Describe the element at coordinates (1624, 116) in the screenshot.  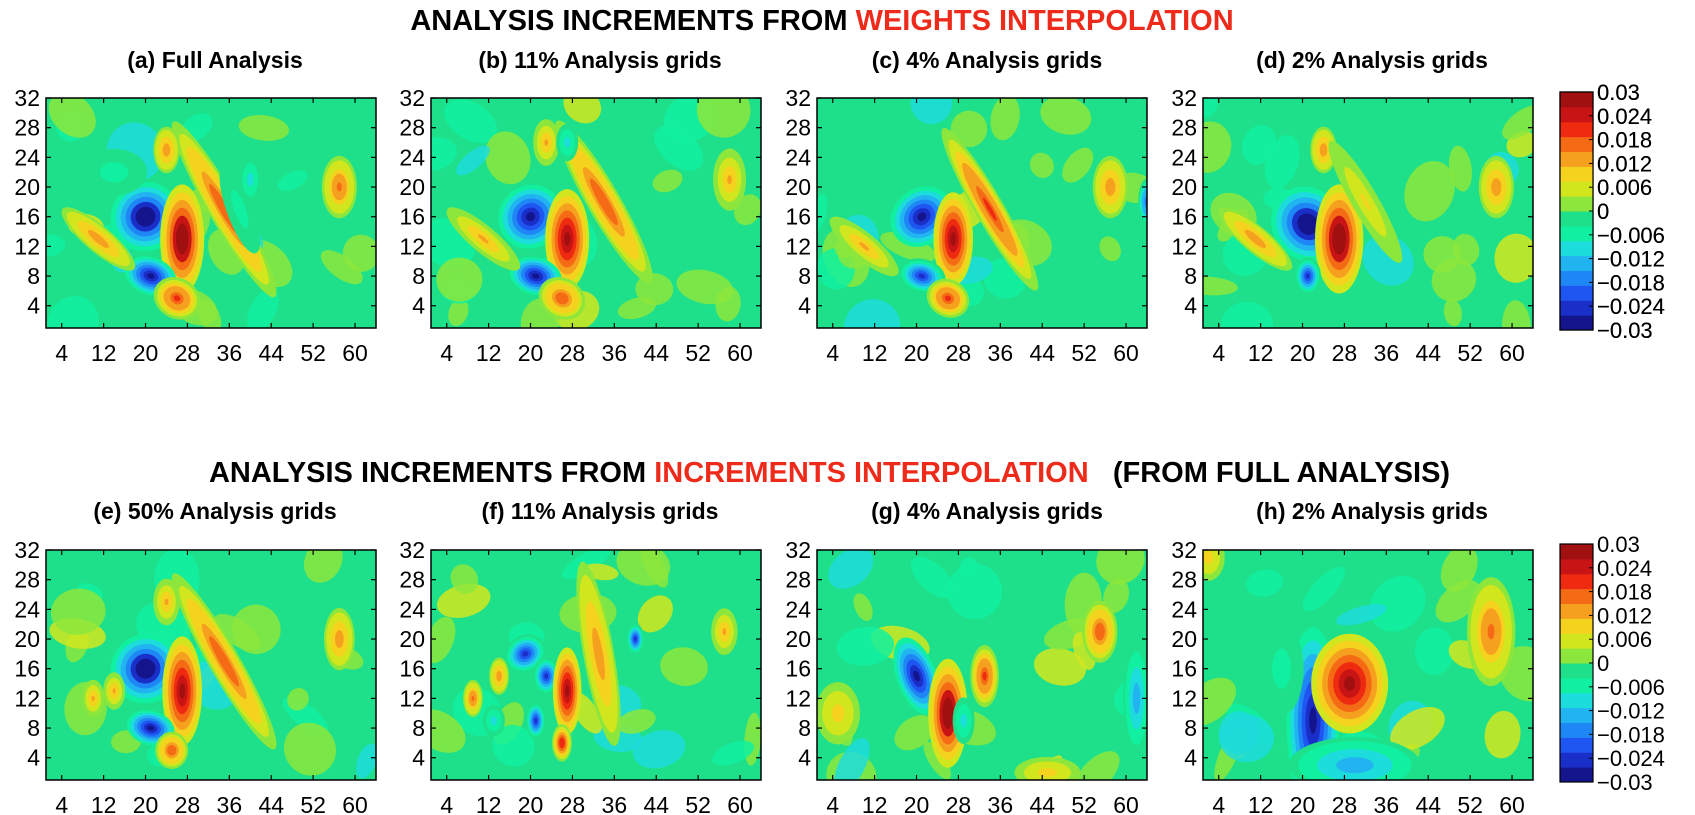
I see `colorbar-tick-label: 0.024` at that location.